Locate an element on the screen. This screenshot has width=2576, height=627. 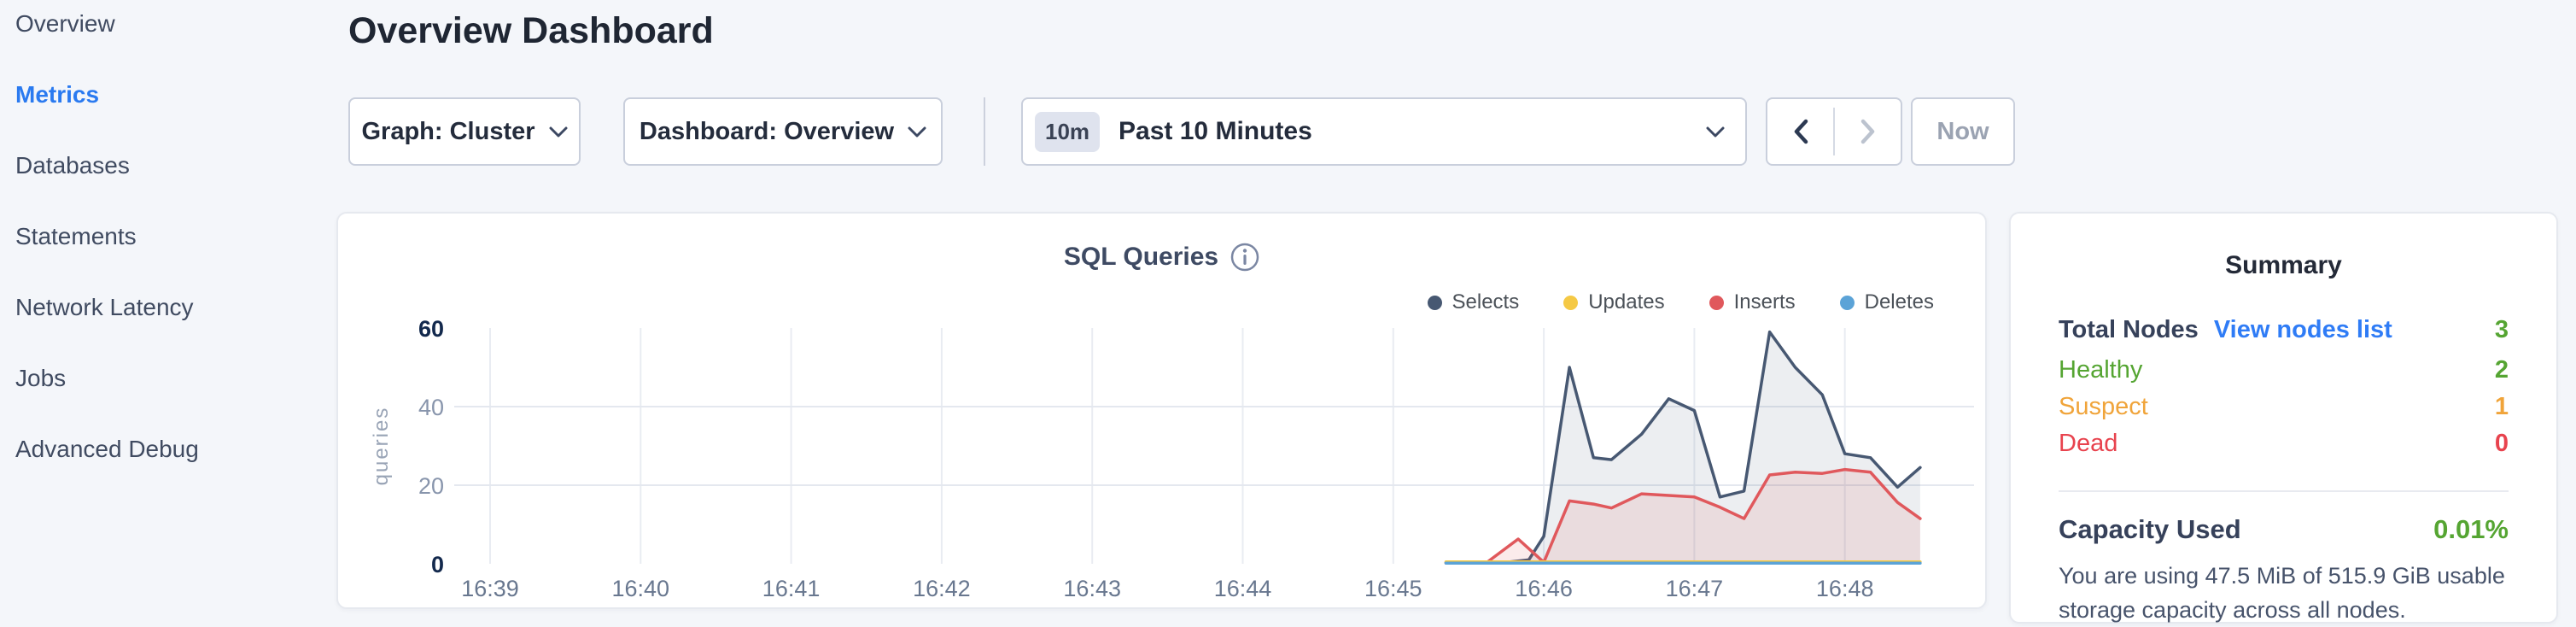
legend-label: Deletes is located at coordinates (1899, 302).